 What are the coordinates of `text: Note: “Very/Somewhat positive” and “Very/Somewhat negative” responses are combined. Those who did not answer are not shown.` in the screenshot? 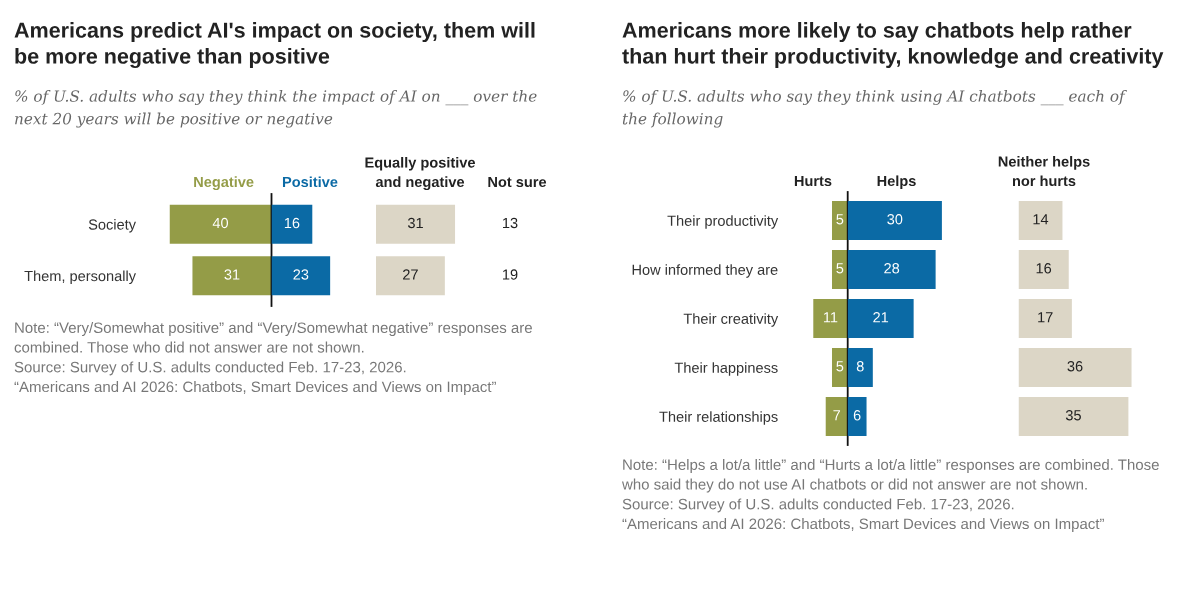 It's located at (273, 337).